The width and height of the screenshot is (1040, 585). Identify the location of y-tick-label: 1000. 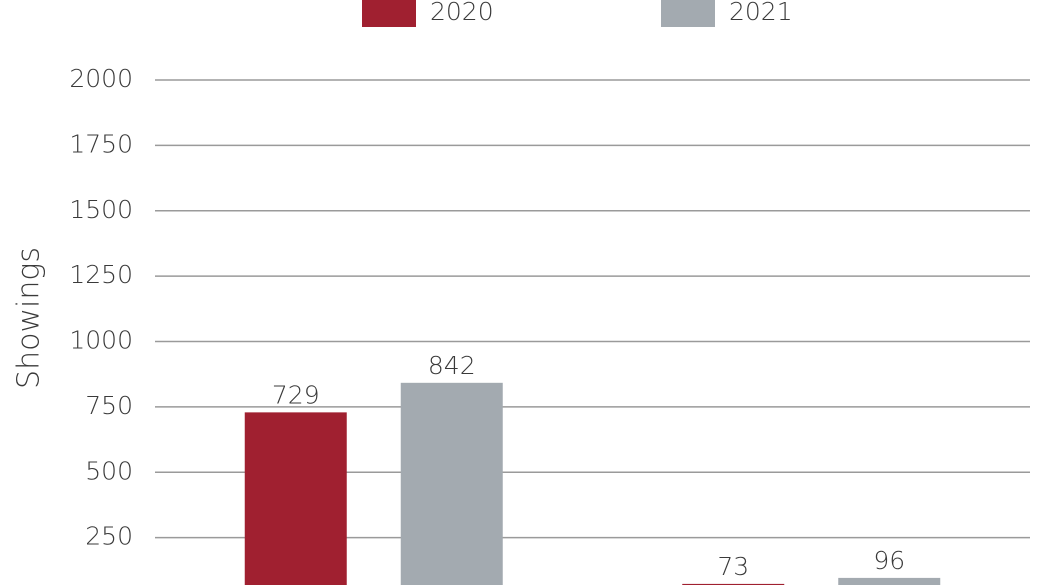
(101, 340).